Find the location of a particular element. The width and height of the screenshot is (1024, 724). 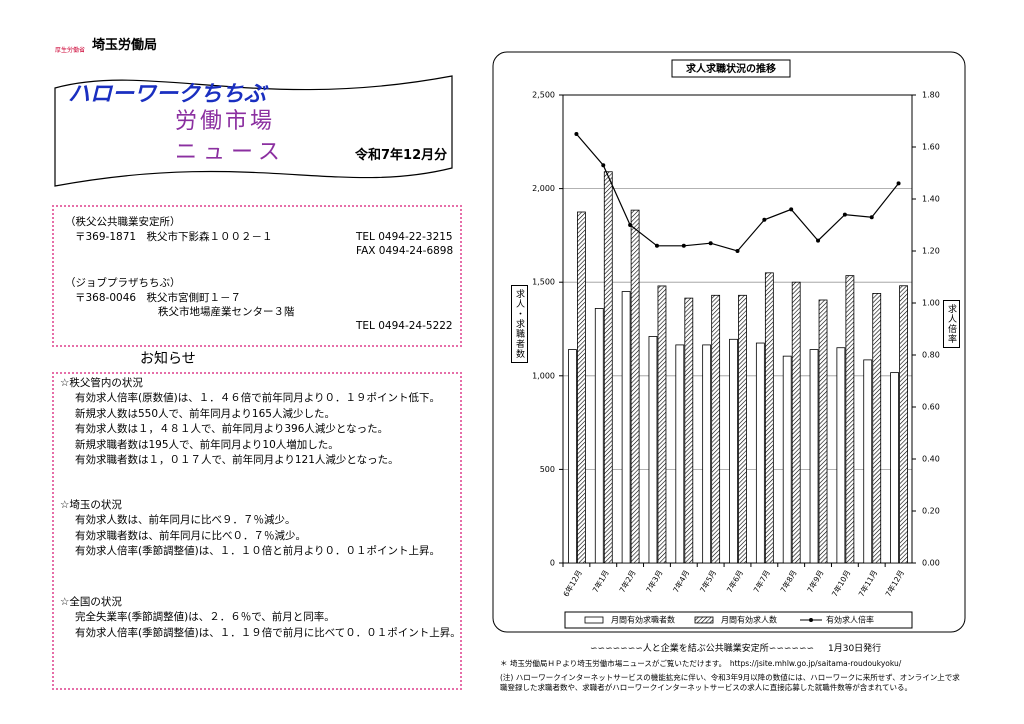

x-tick-label: 7年4月 is located at coordinates (680, 581).